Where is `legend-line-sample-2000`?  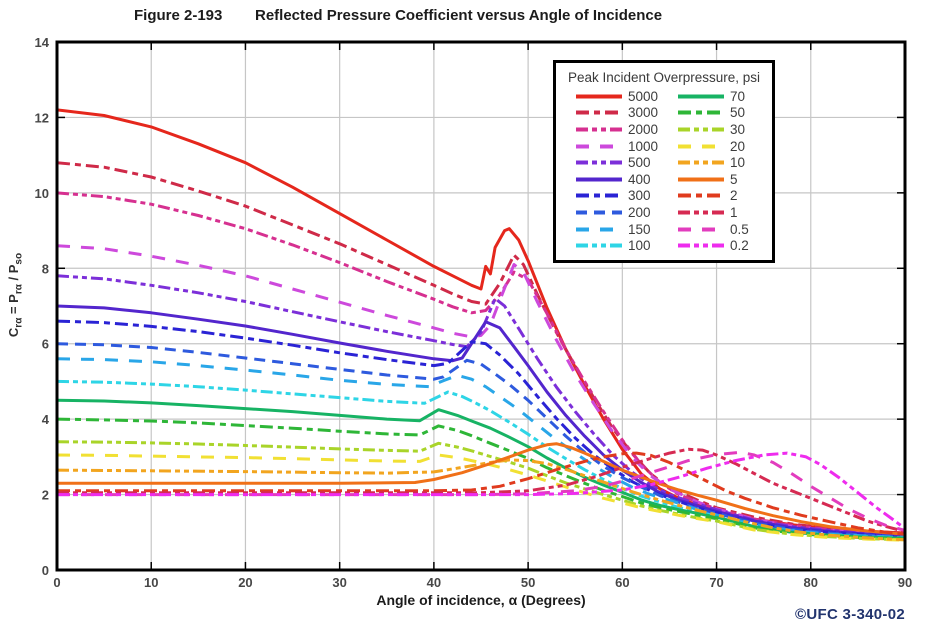 legend-line-sample-2000 is located at coordinates (599, 129).